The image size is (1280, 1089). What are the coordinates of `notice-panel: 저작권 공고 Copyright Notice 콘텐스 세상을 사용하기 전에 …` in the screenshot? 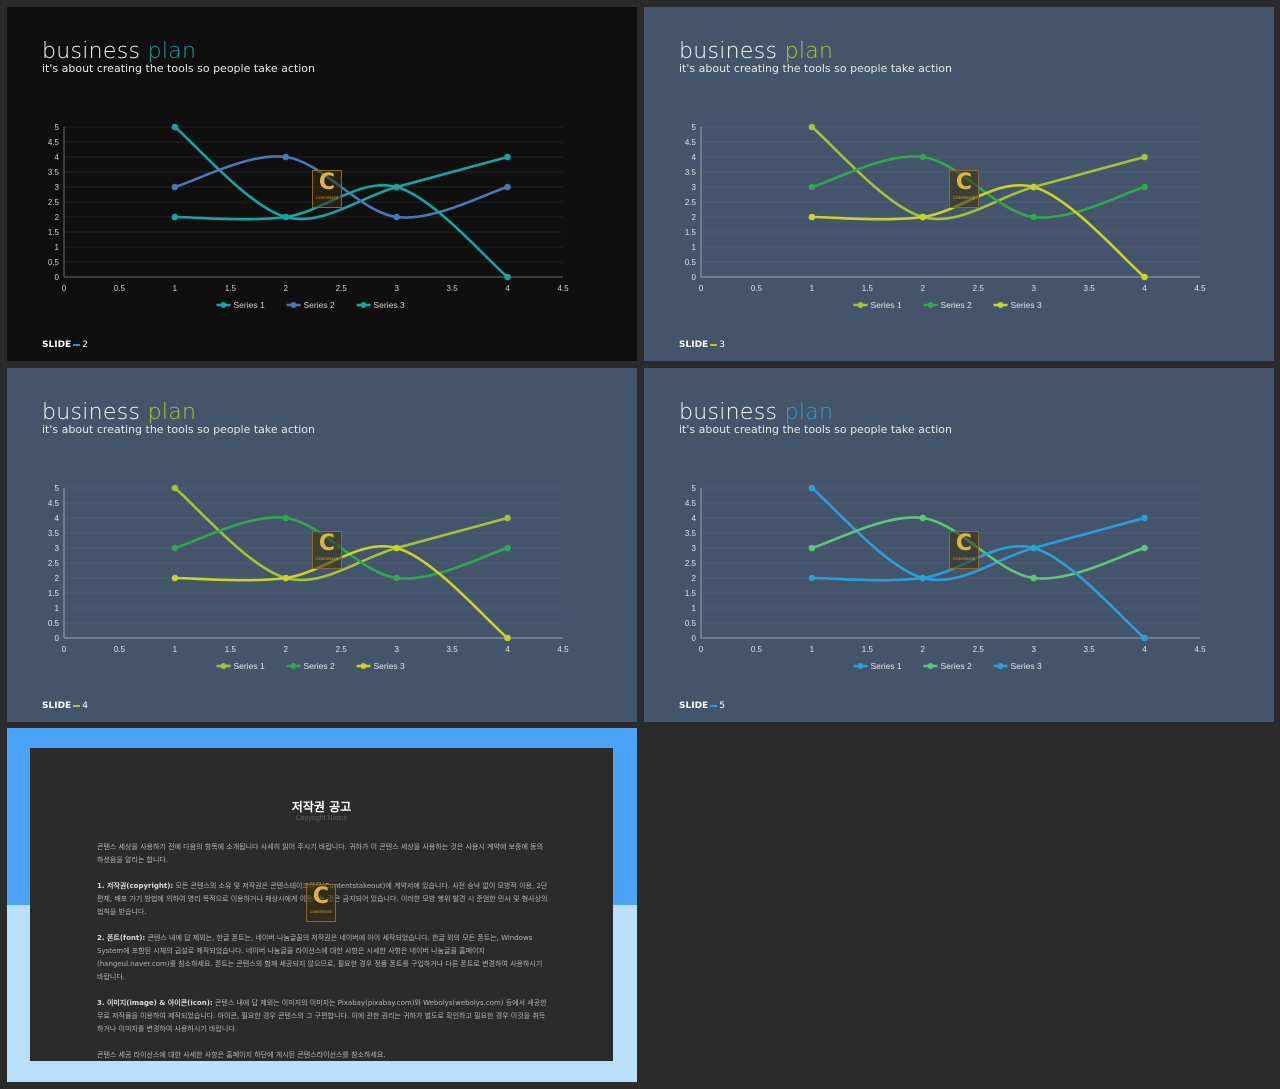 It's located at (321, 904).